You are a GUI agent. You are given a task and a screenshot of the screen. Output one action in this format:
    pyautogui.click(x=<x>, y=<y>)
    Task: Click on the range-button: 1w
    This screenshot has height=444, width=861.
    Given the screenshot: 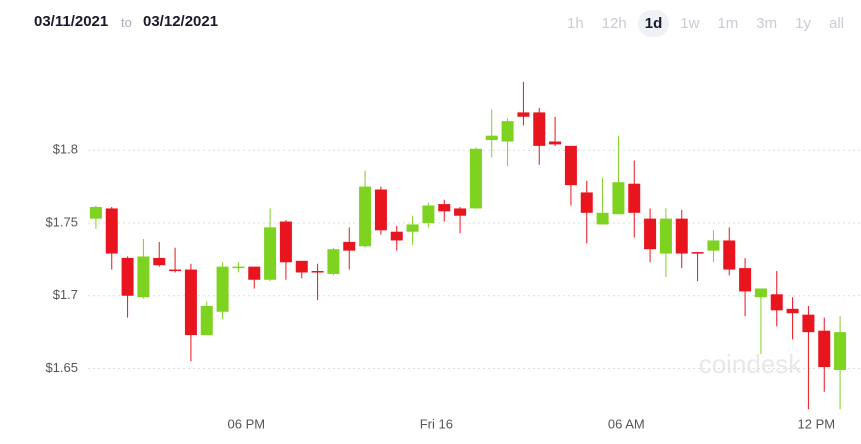 What is the action you would take?
    pyautogui.click(x=690, y=23)
    